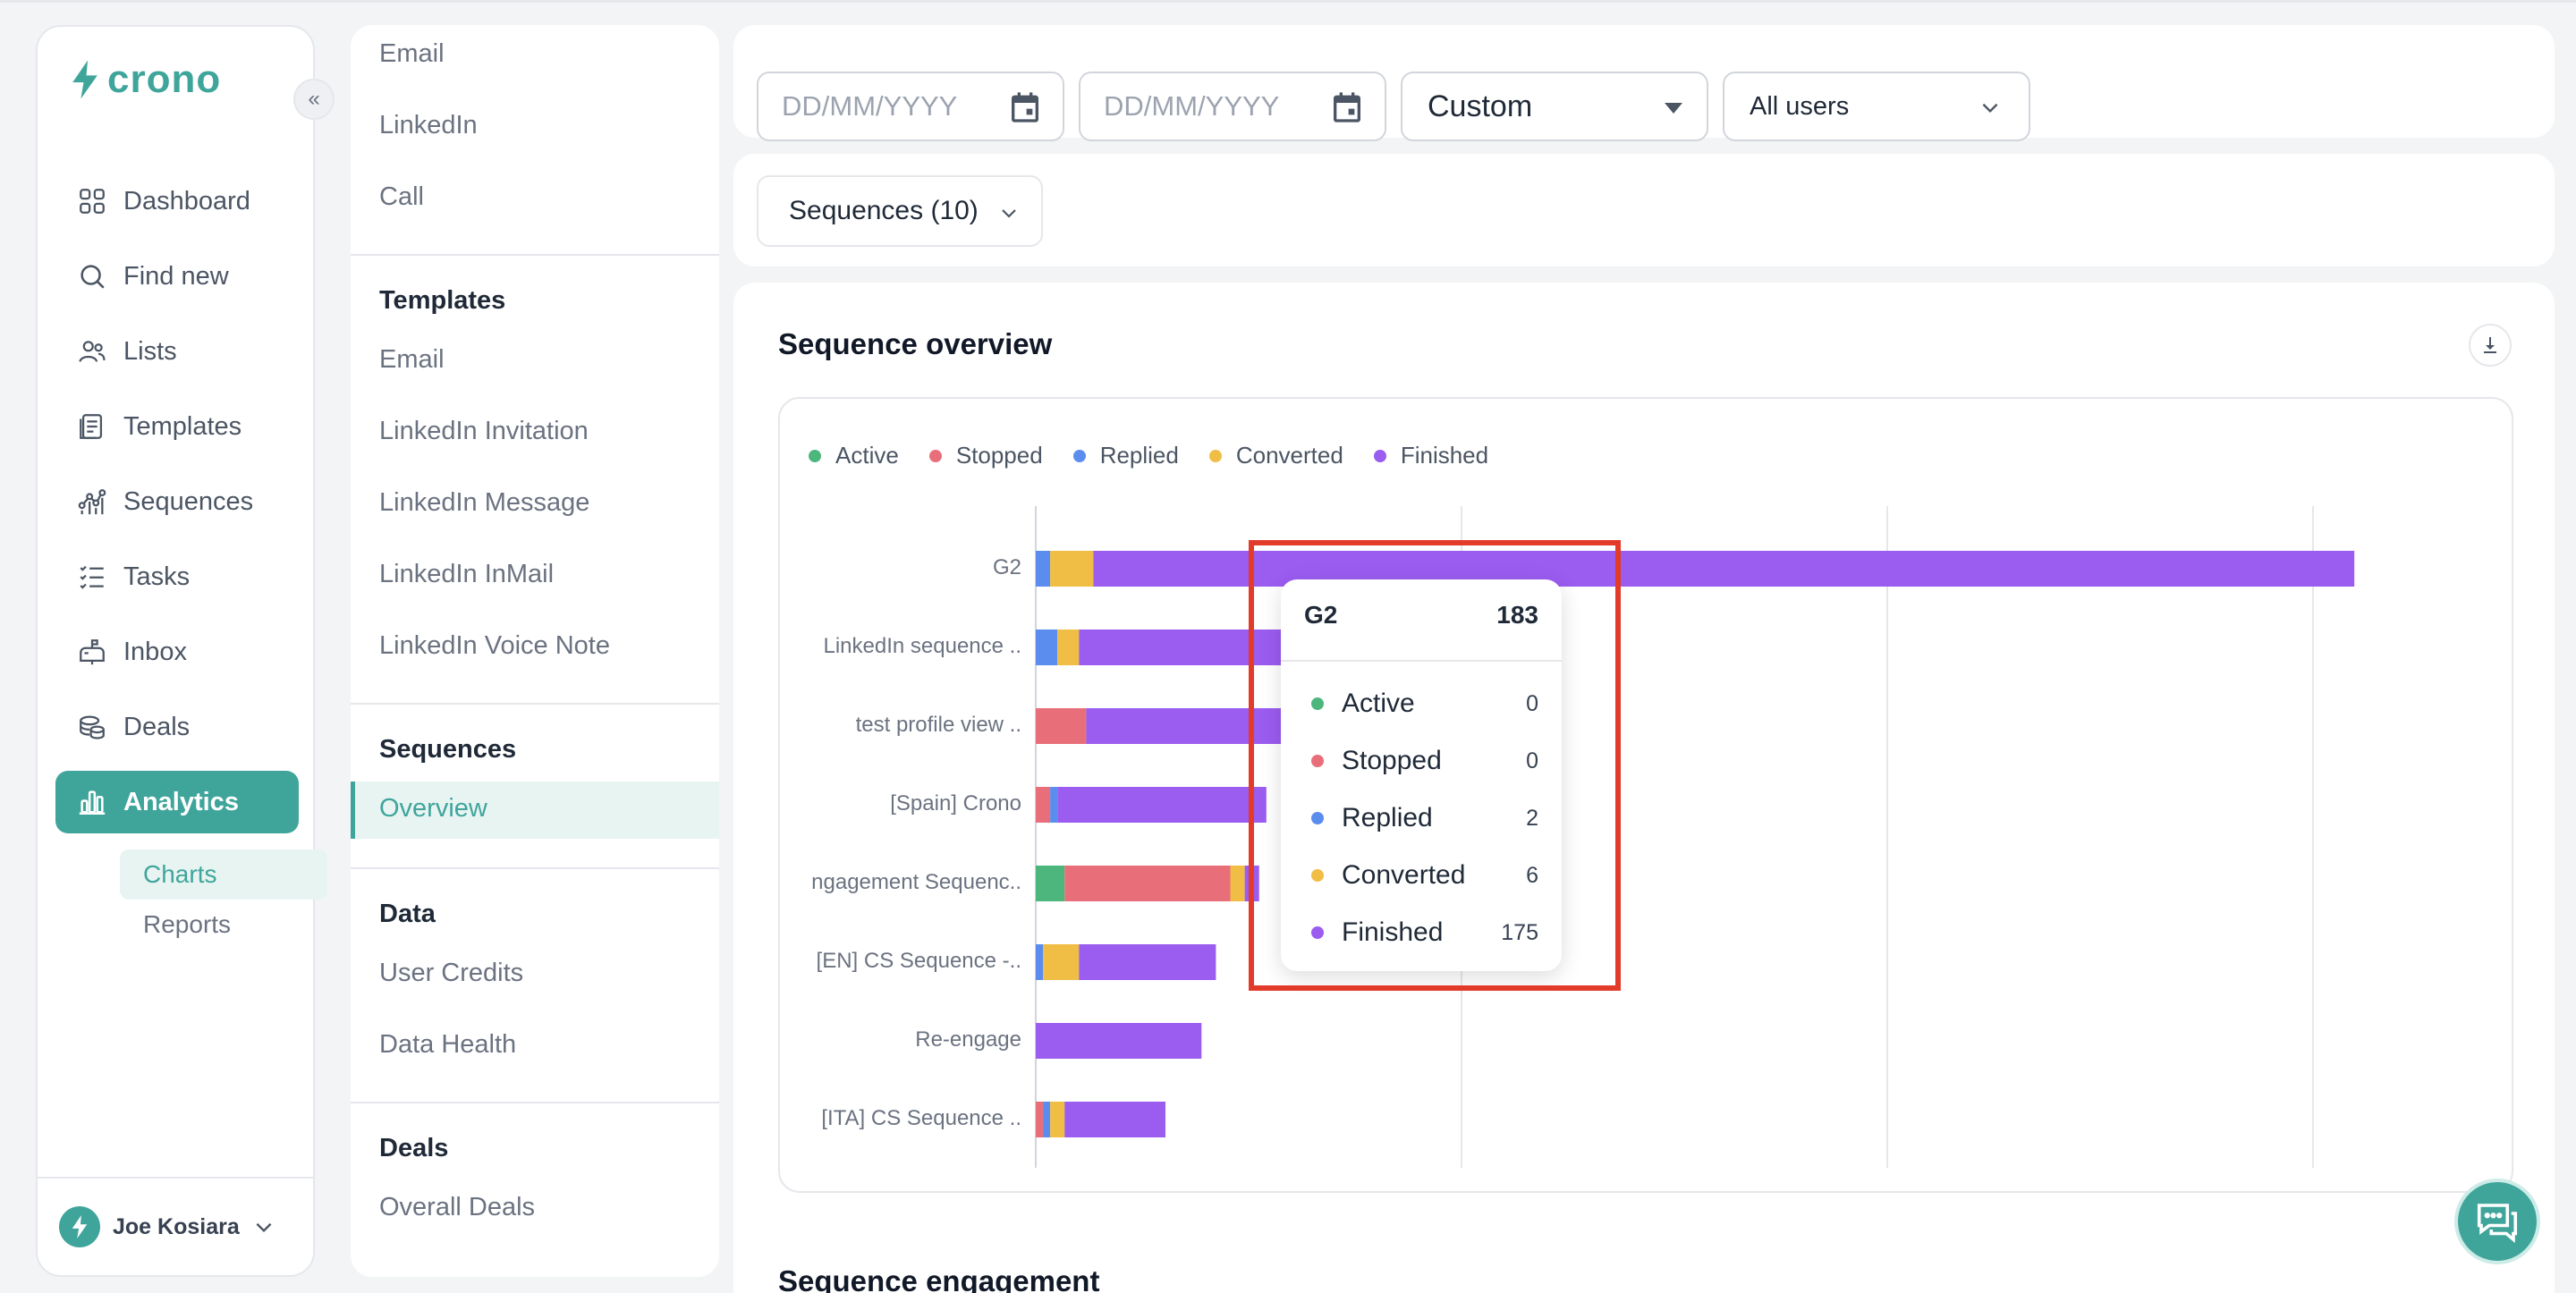 Image resolution: width=2576 pixels, height=1293 pixels. Describe the element at coordinates (2490, 346) in the screenshot. I see `download-button` at that location.